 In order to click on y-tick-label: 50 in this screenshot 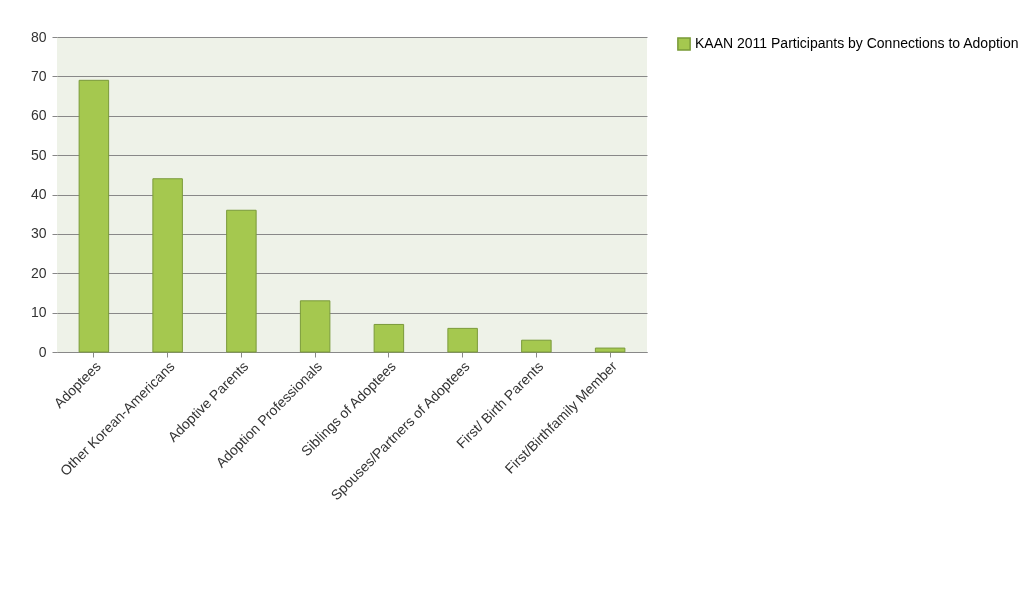, I will do `click(38, 154)`.